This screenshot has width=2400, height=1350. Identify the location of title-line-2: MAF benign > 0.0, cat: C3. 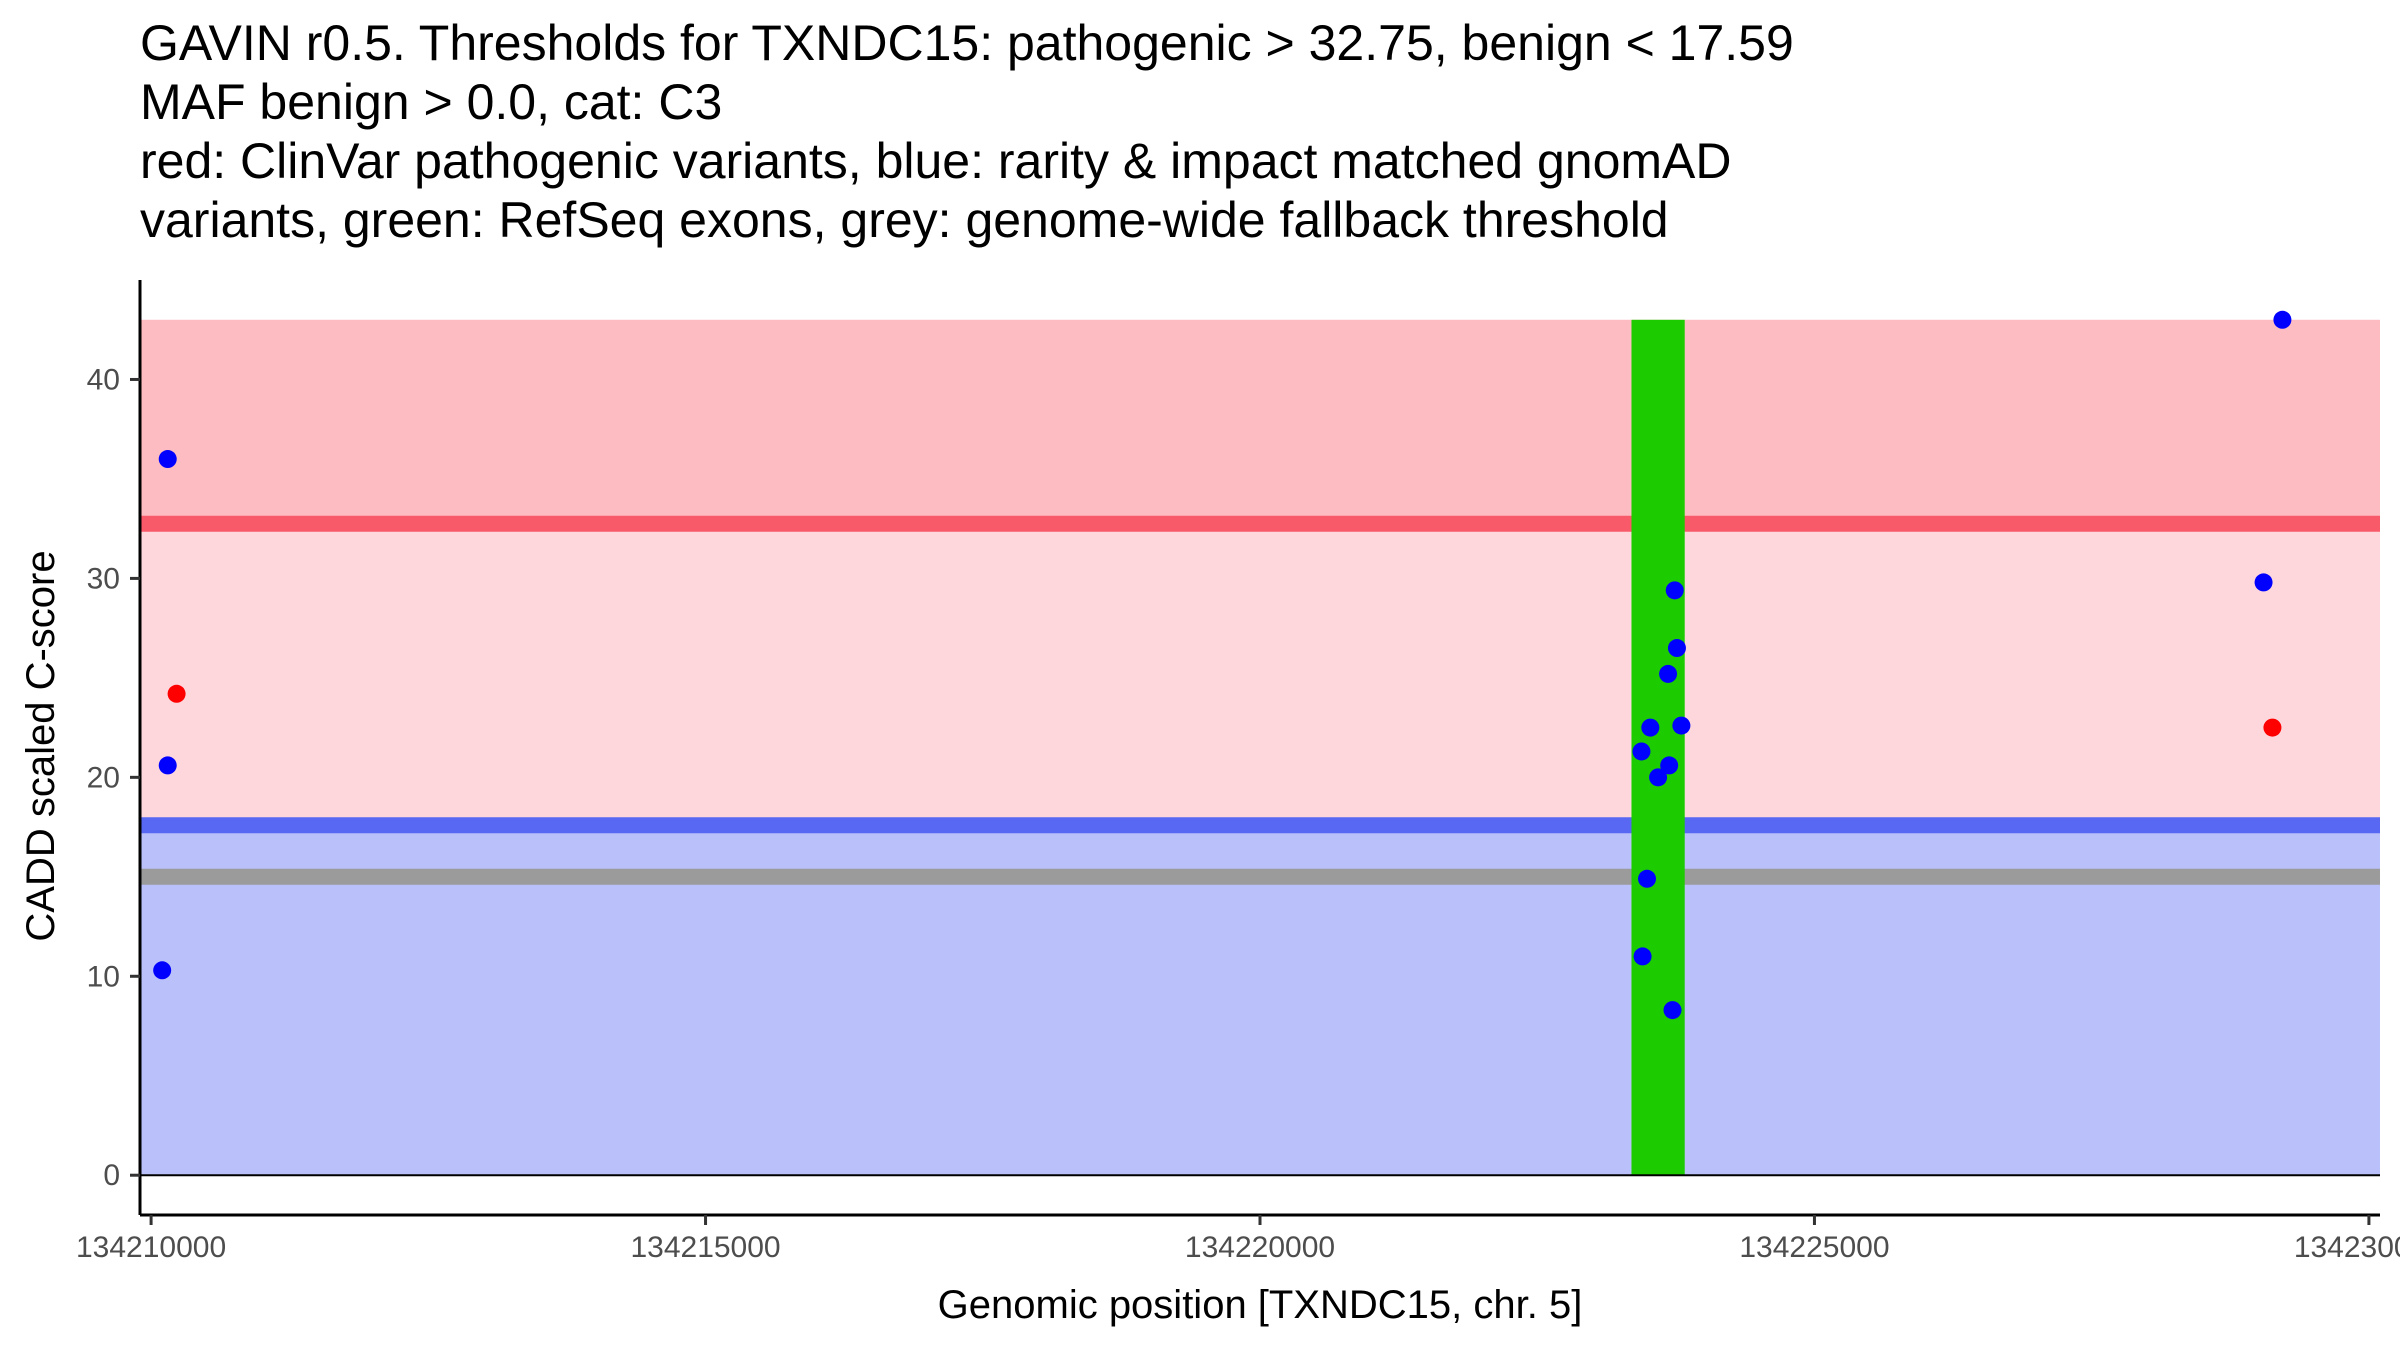
(431, 102).